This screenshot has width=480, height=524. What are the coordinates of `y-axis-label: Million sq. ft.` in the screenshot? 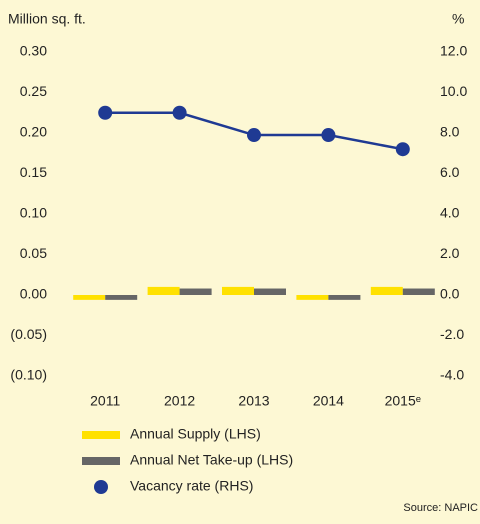 It's located at (47, 19).